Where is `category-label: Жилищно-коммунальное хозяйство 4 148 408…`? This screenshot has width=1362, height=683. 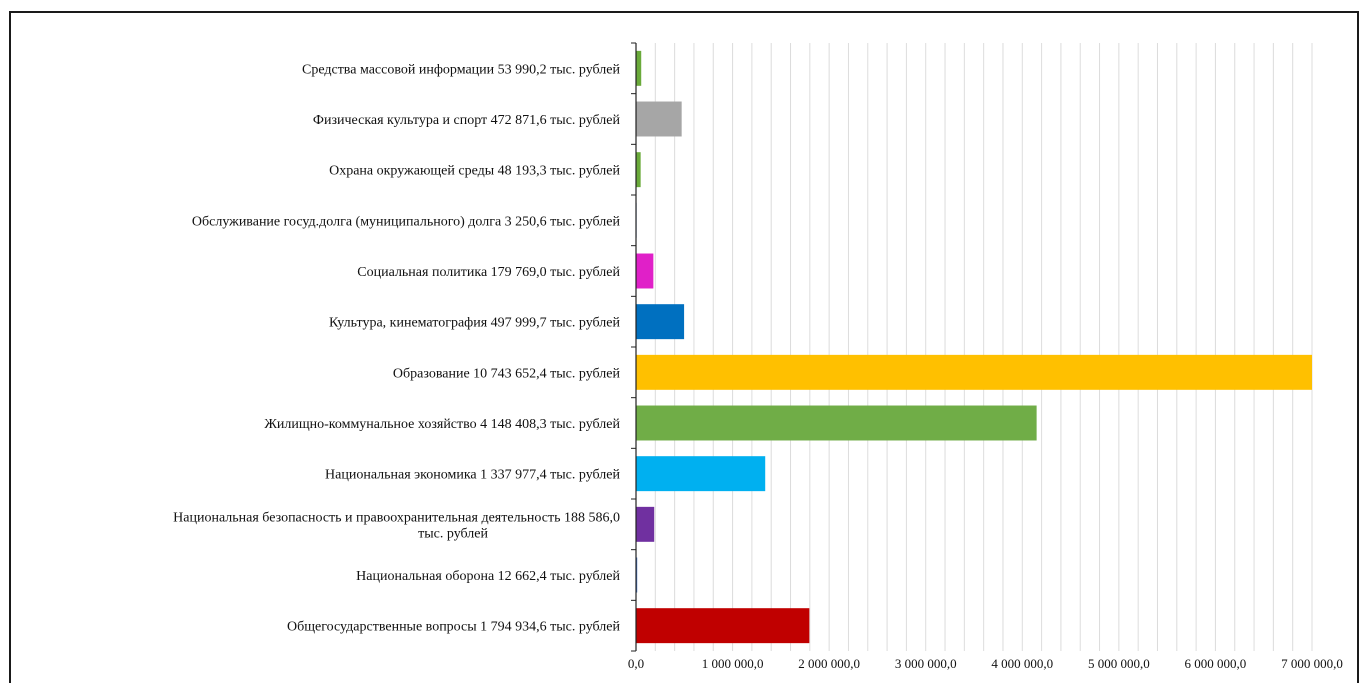 category-label: Жилищно-коммунальное хозяйство 4 148 408… is located at coordinates (442, 424).